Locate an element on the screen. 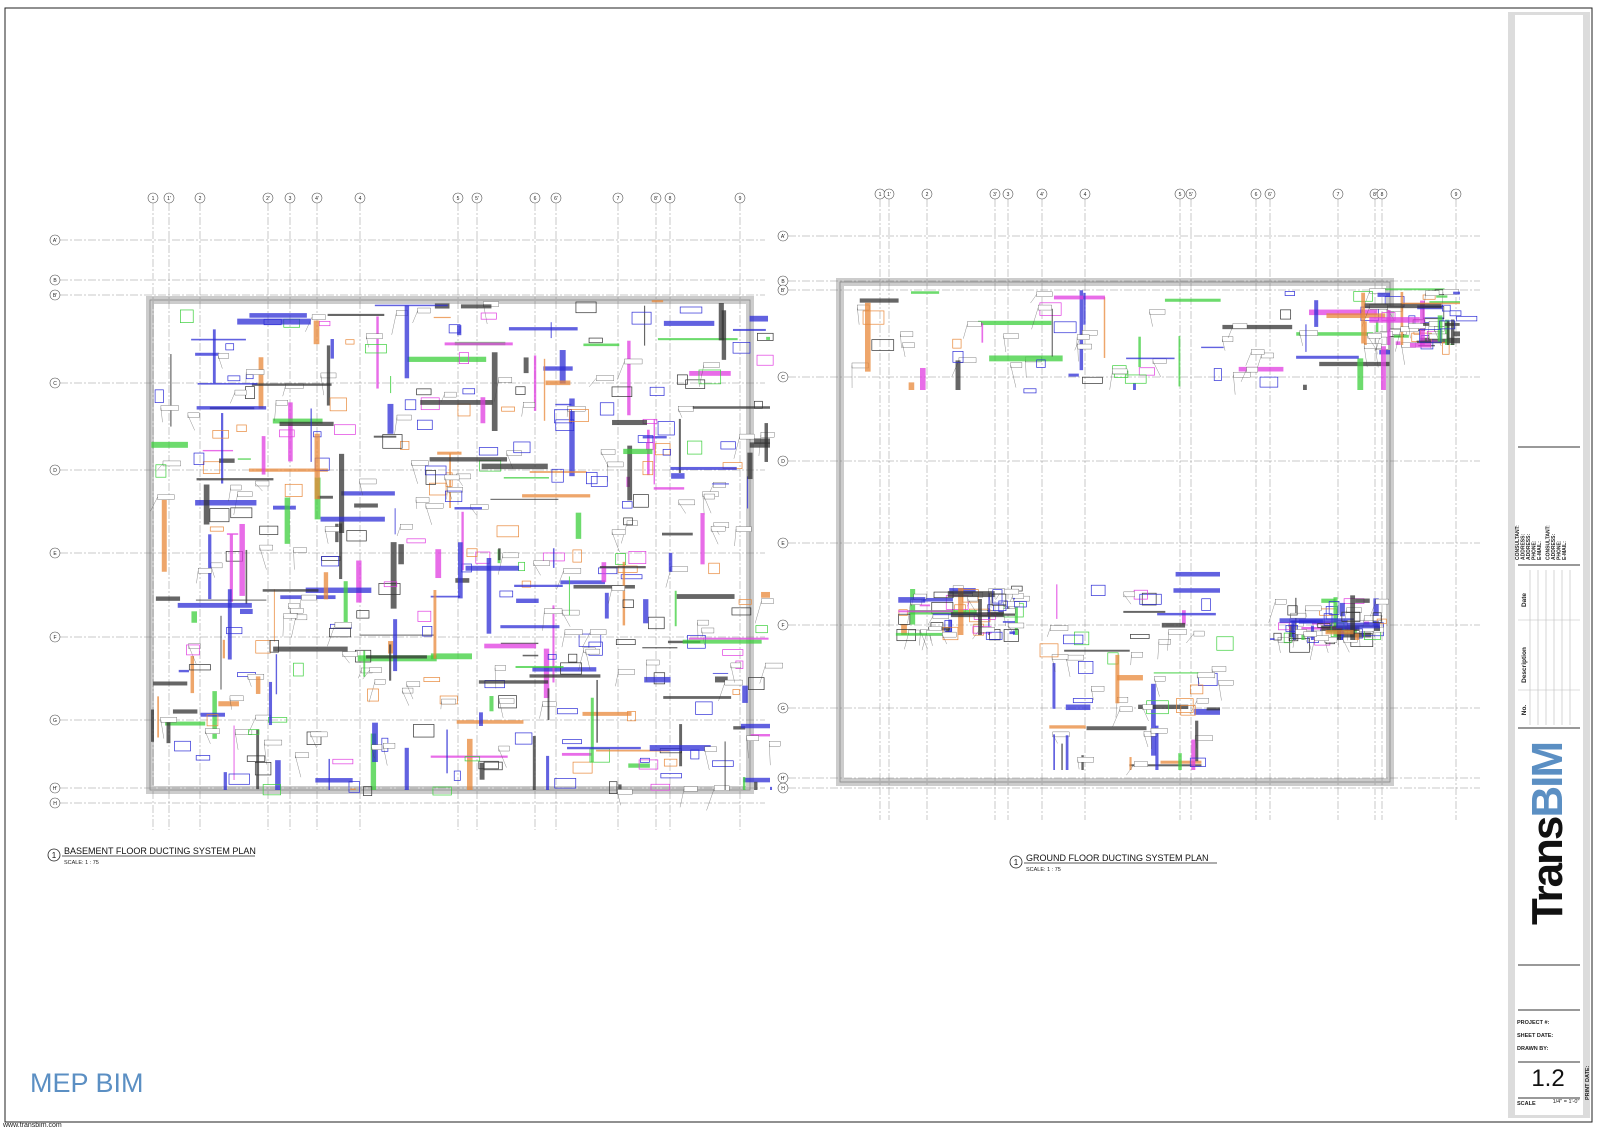 The height and width of the screenshot is (1130, 1600). grid-label: 7 is located at coordinates (618, 199).